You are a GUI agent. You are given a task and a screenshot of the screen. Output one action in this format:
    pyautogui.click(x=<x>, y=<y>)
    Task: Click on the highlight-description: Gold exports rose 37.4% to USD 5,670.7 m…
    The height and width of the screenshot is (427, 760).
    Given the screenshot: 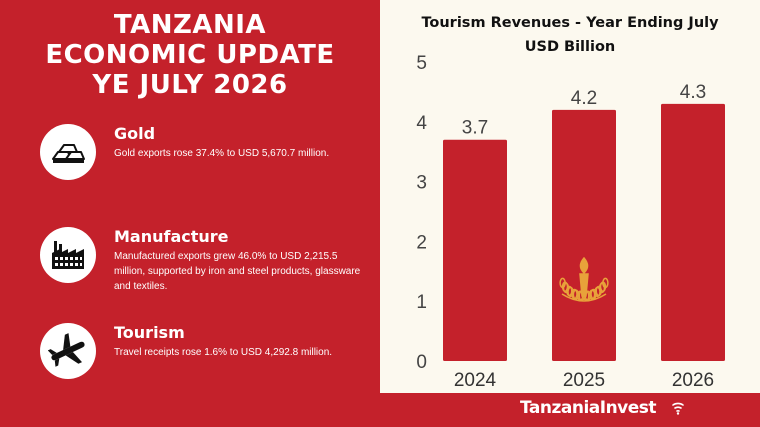 What is the action you would take?
    pyautogui.click(x=222, y=153)
    